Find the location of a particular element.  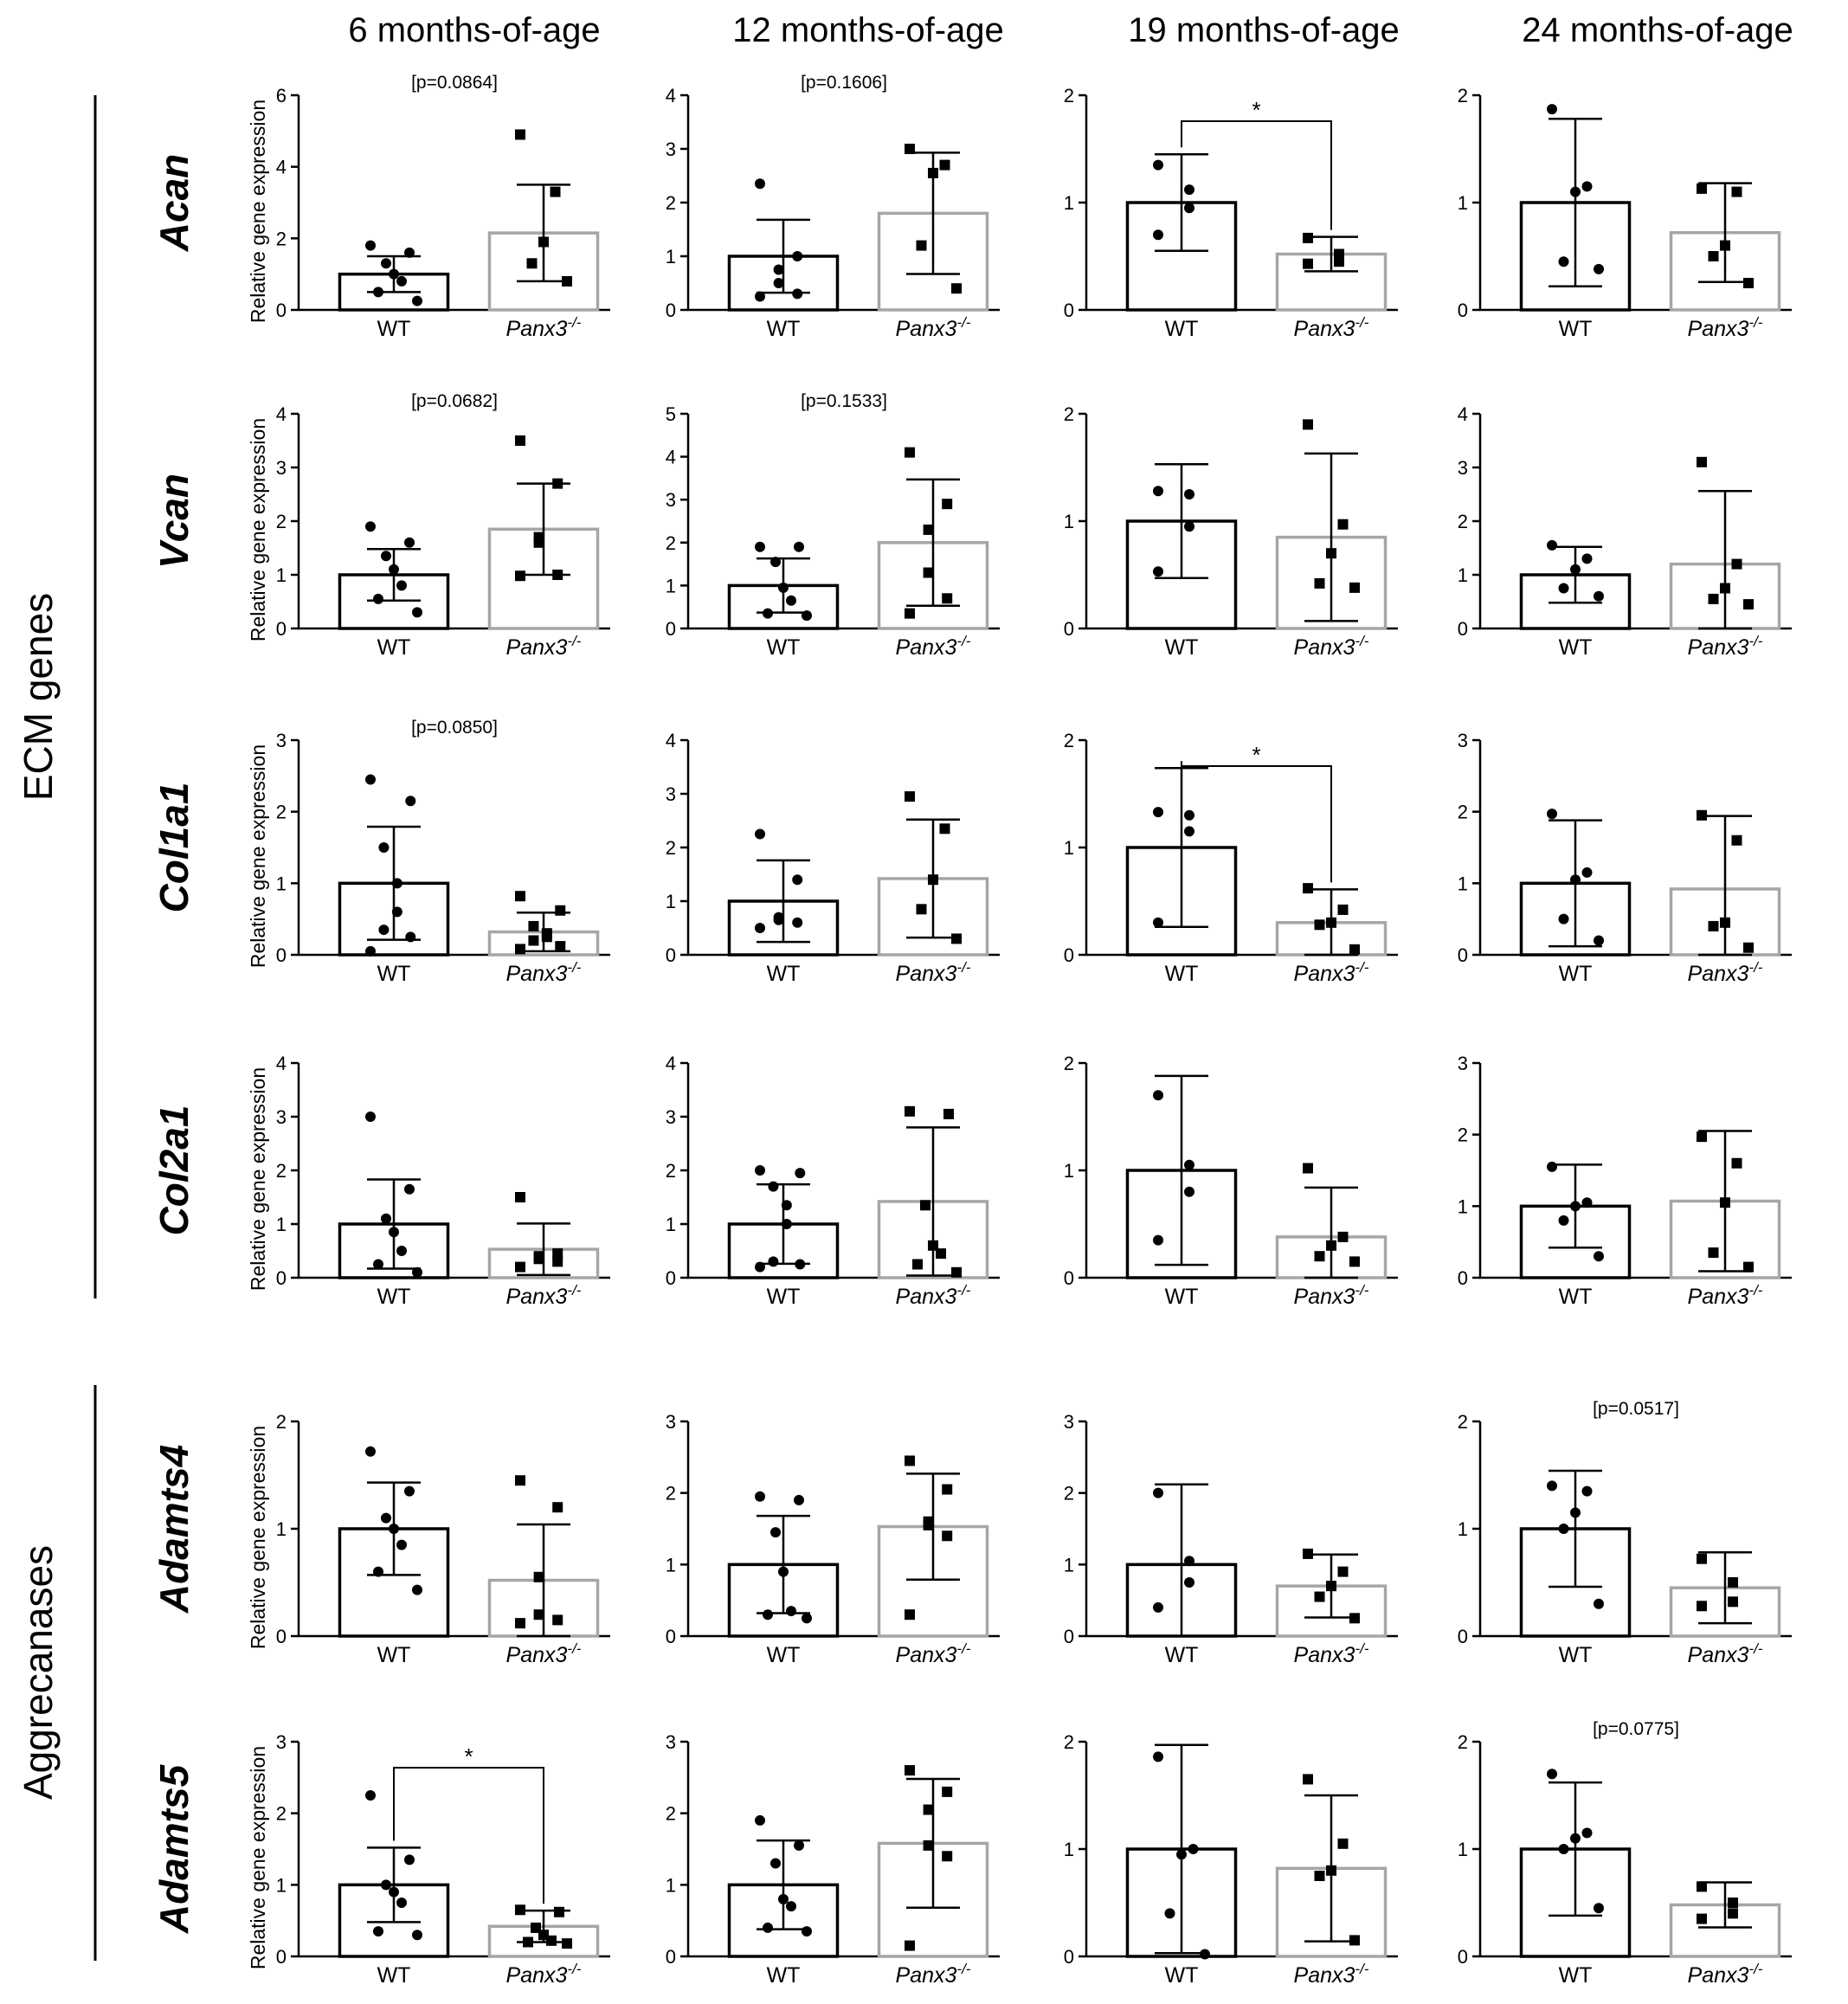

panel-adamts5-6-months-of-age: Relative gene expression 0 1 2 3 WT Panx3-/- * is located at coordinates (428, 1859).